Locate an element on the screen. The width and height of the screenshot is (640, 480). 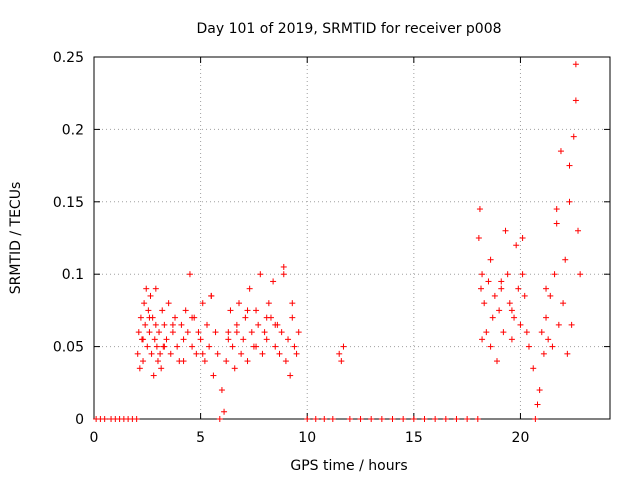
y-axis-label: SRMTID / TECUs is located at coordinates (16, 238).